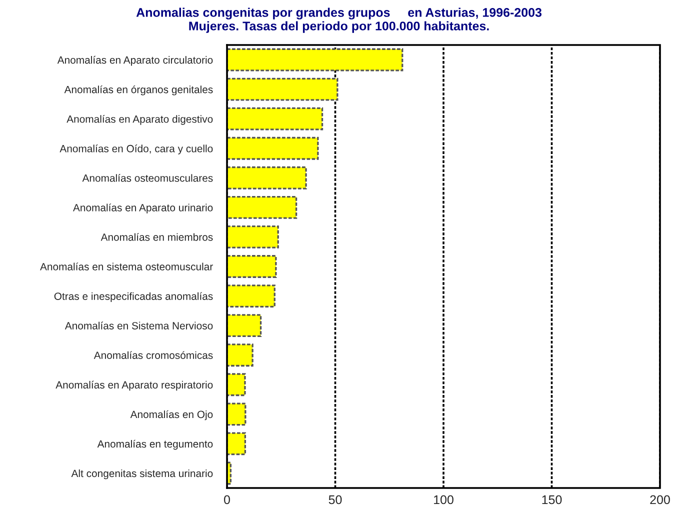  Describe the element at coordinates (335, 499) in the screenshot. I see `x-tick-label: 50` at that location.